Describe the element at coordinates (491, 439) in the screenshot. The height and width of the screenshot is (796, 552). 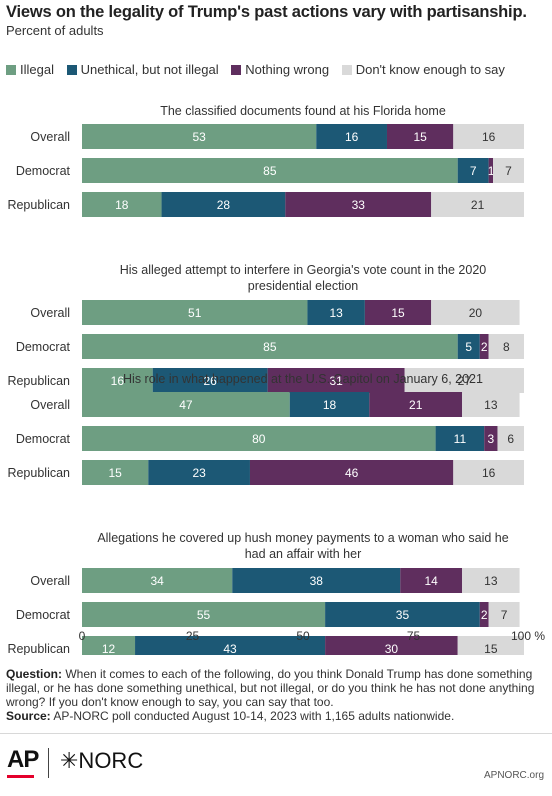
I see `data-label: 3` at that location.